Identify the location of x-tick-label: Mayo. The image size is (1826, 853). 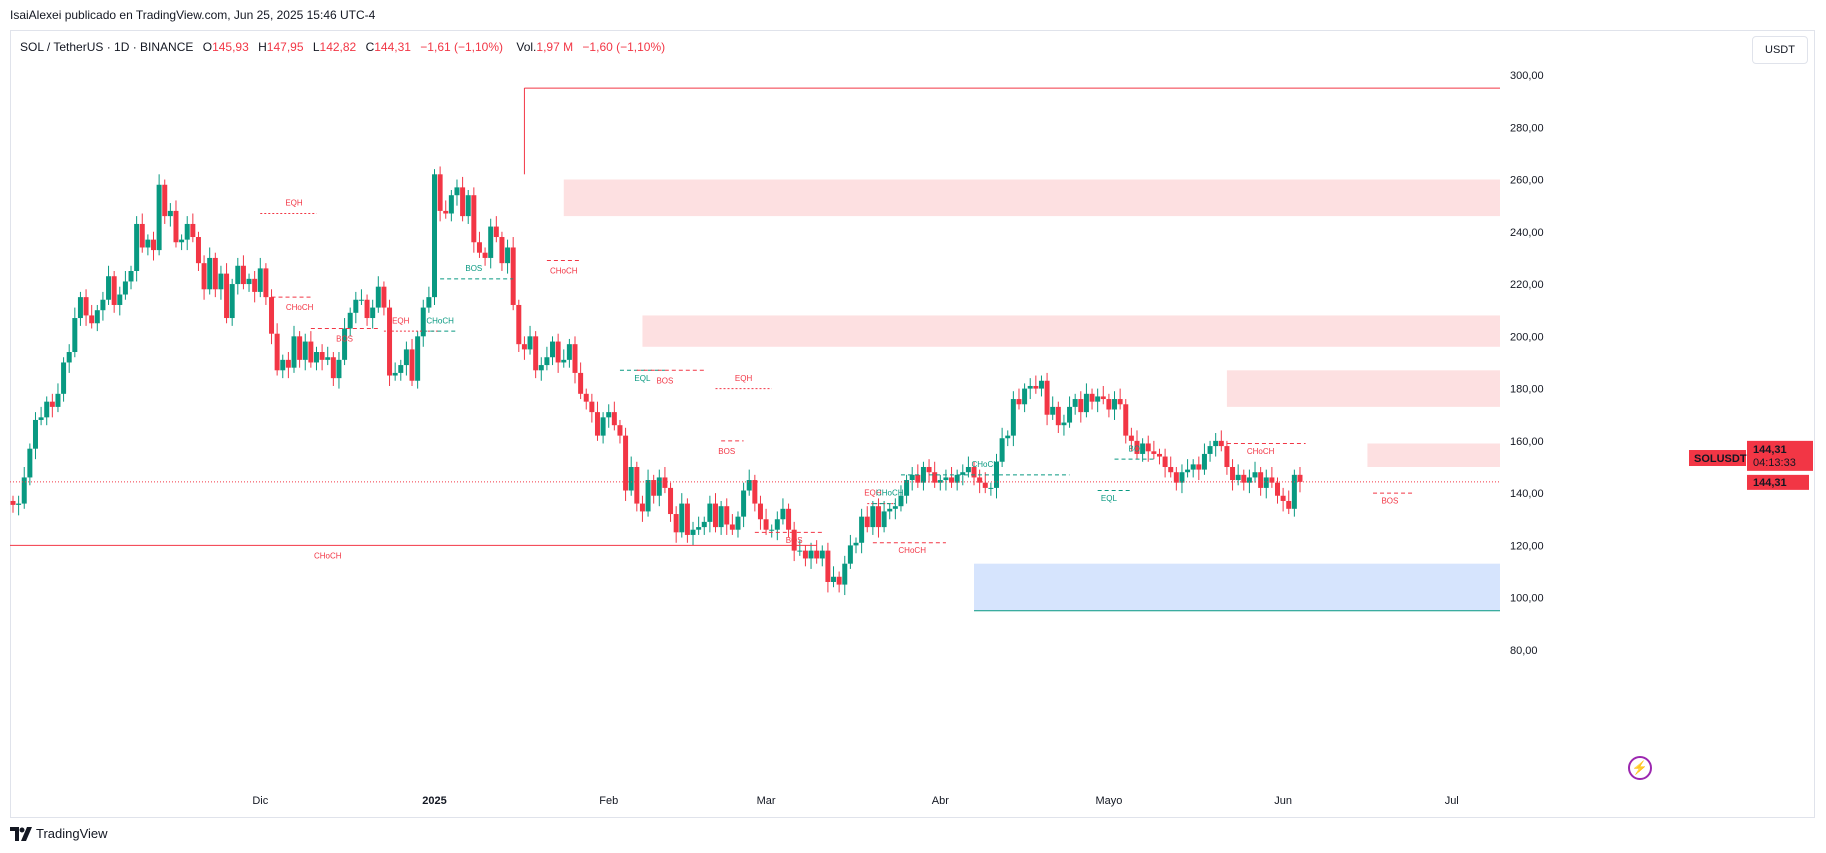
(1108, 801).